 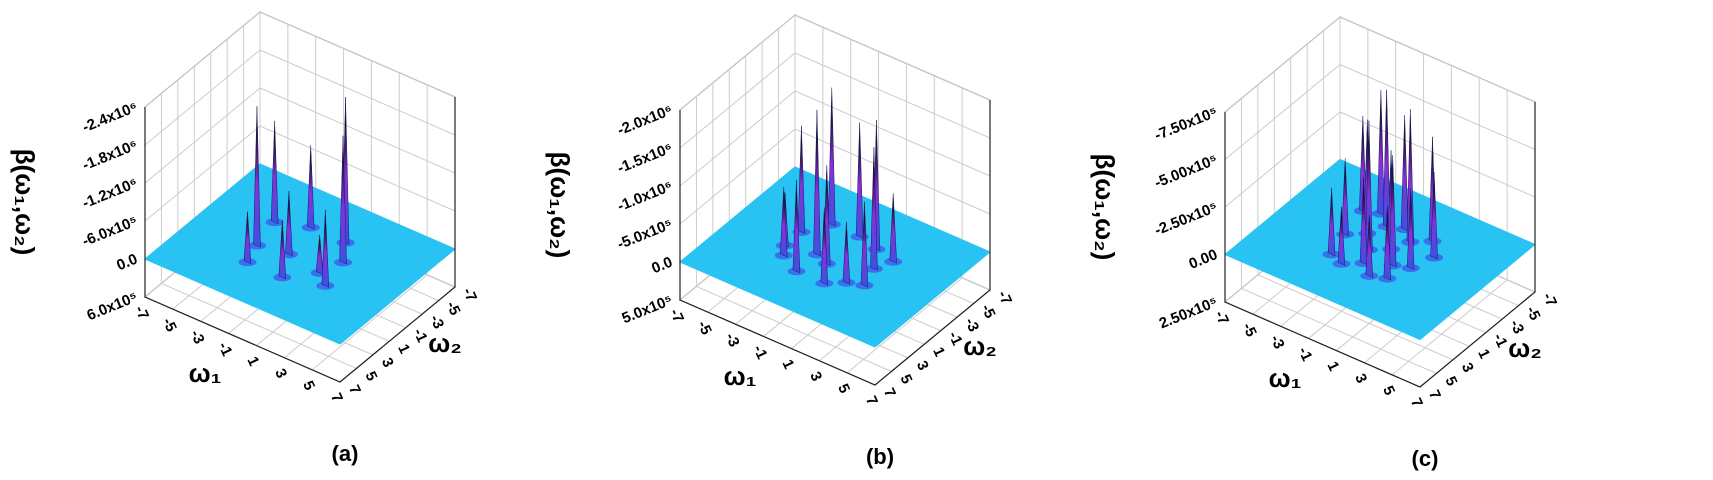 I want to click on z-tick-label: -1.2x10⁶, so click(x=110, y=193).